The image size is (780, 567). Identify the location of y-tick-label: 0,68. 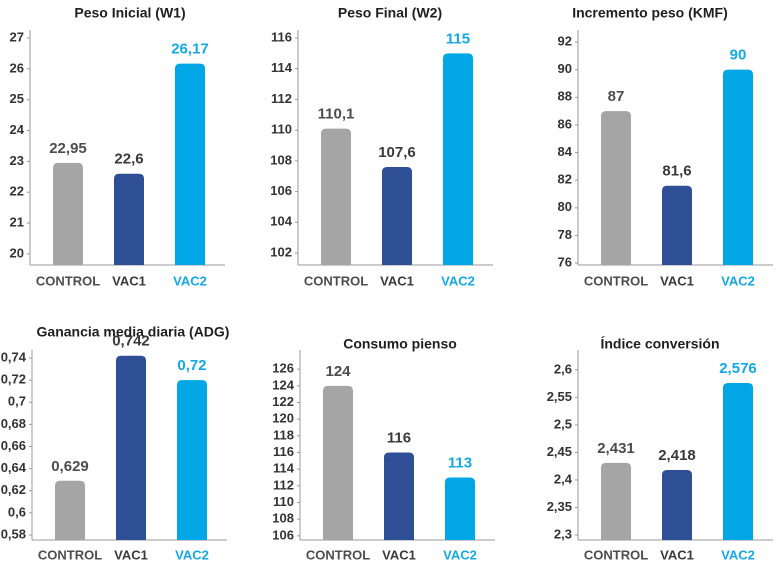
(13, 423).